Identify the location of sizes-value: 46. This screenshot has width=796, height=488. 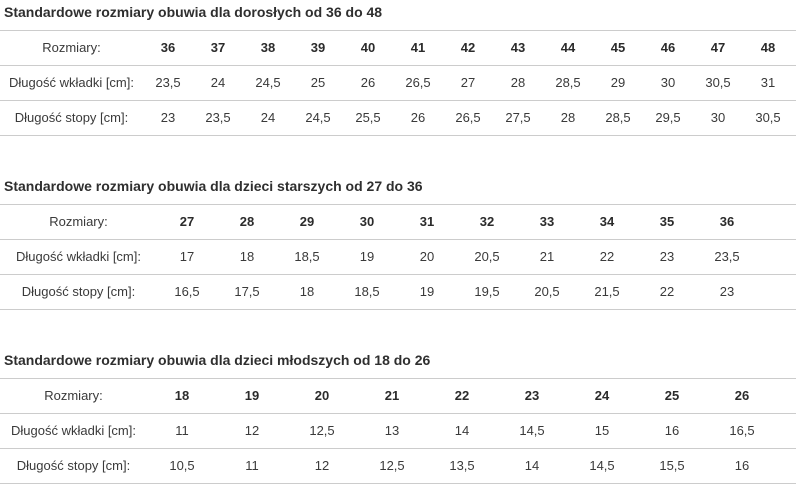
(668, 48).